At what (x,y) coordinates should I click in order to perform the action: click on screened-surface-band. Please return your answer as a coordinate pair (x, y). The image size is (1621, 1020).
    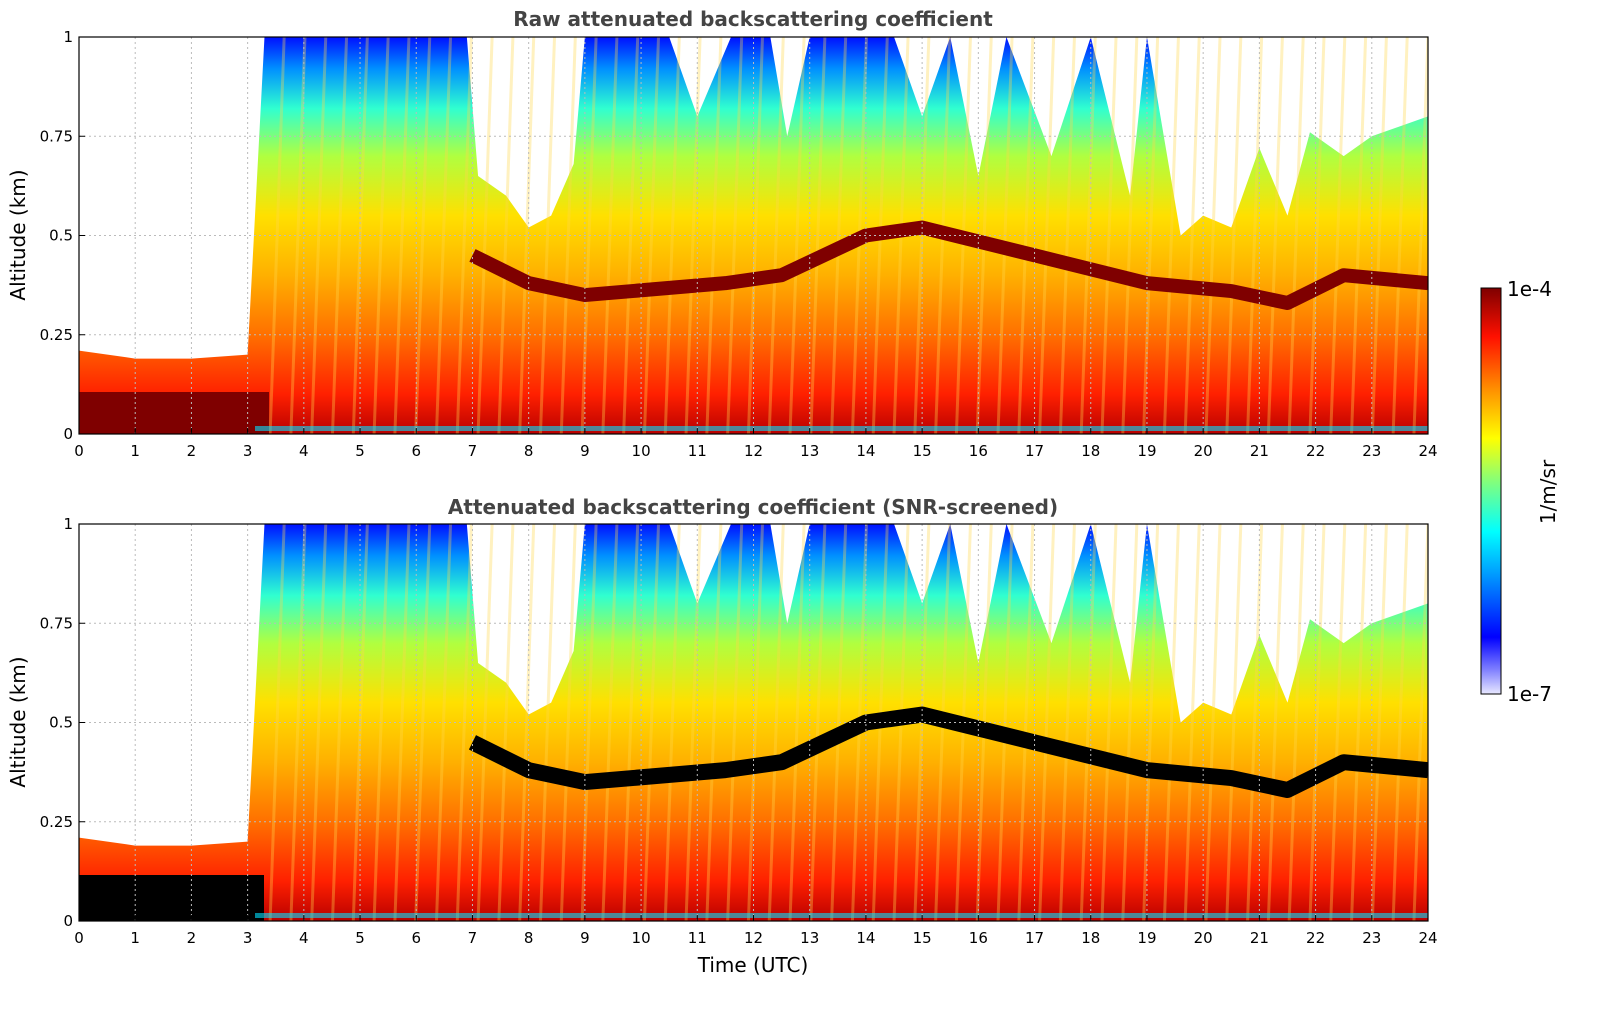
    Looking at the image, I should click on (171, 898).